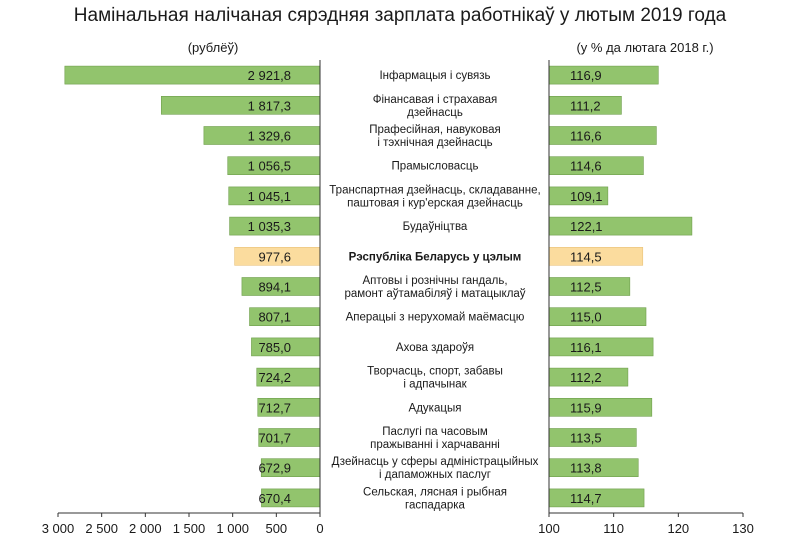 The width and height of the screenshot is (800, 533). I want to click on category-label: Адукацыя, so click(435, 408).